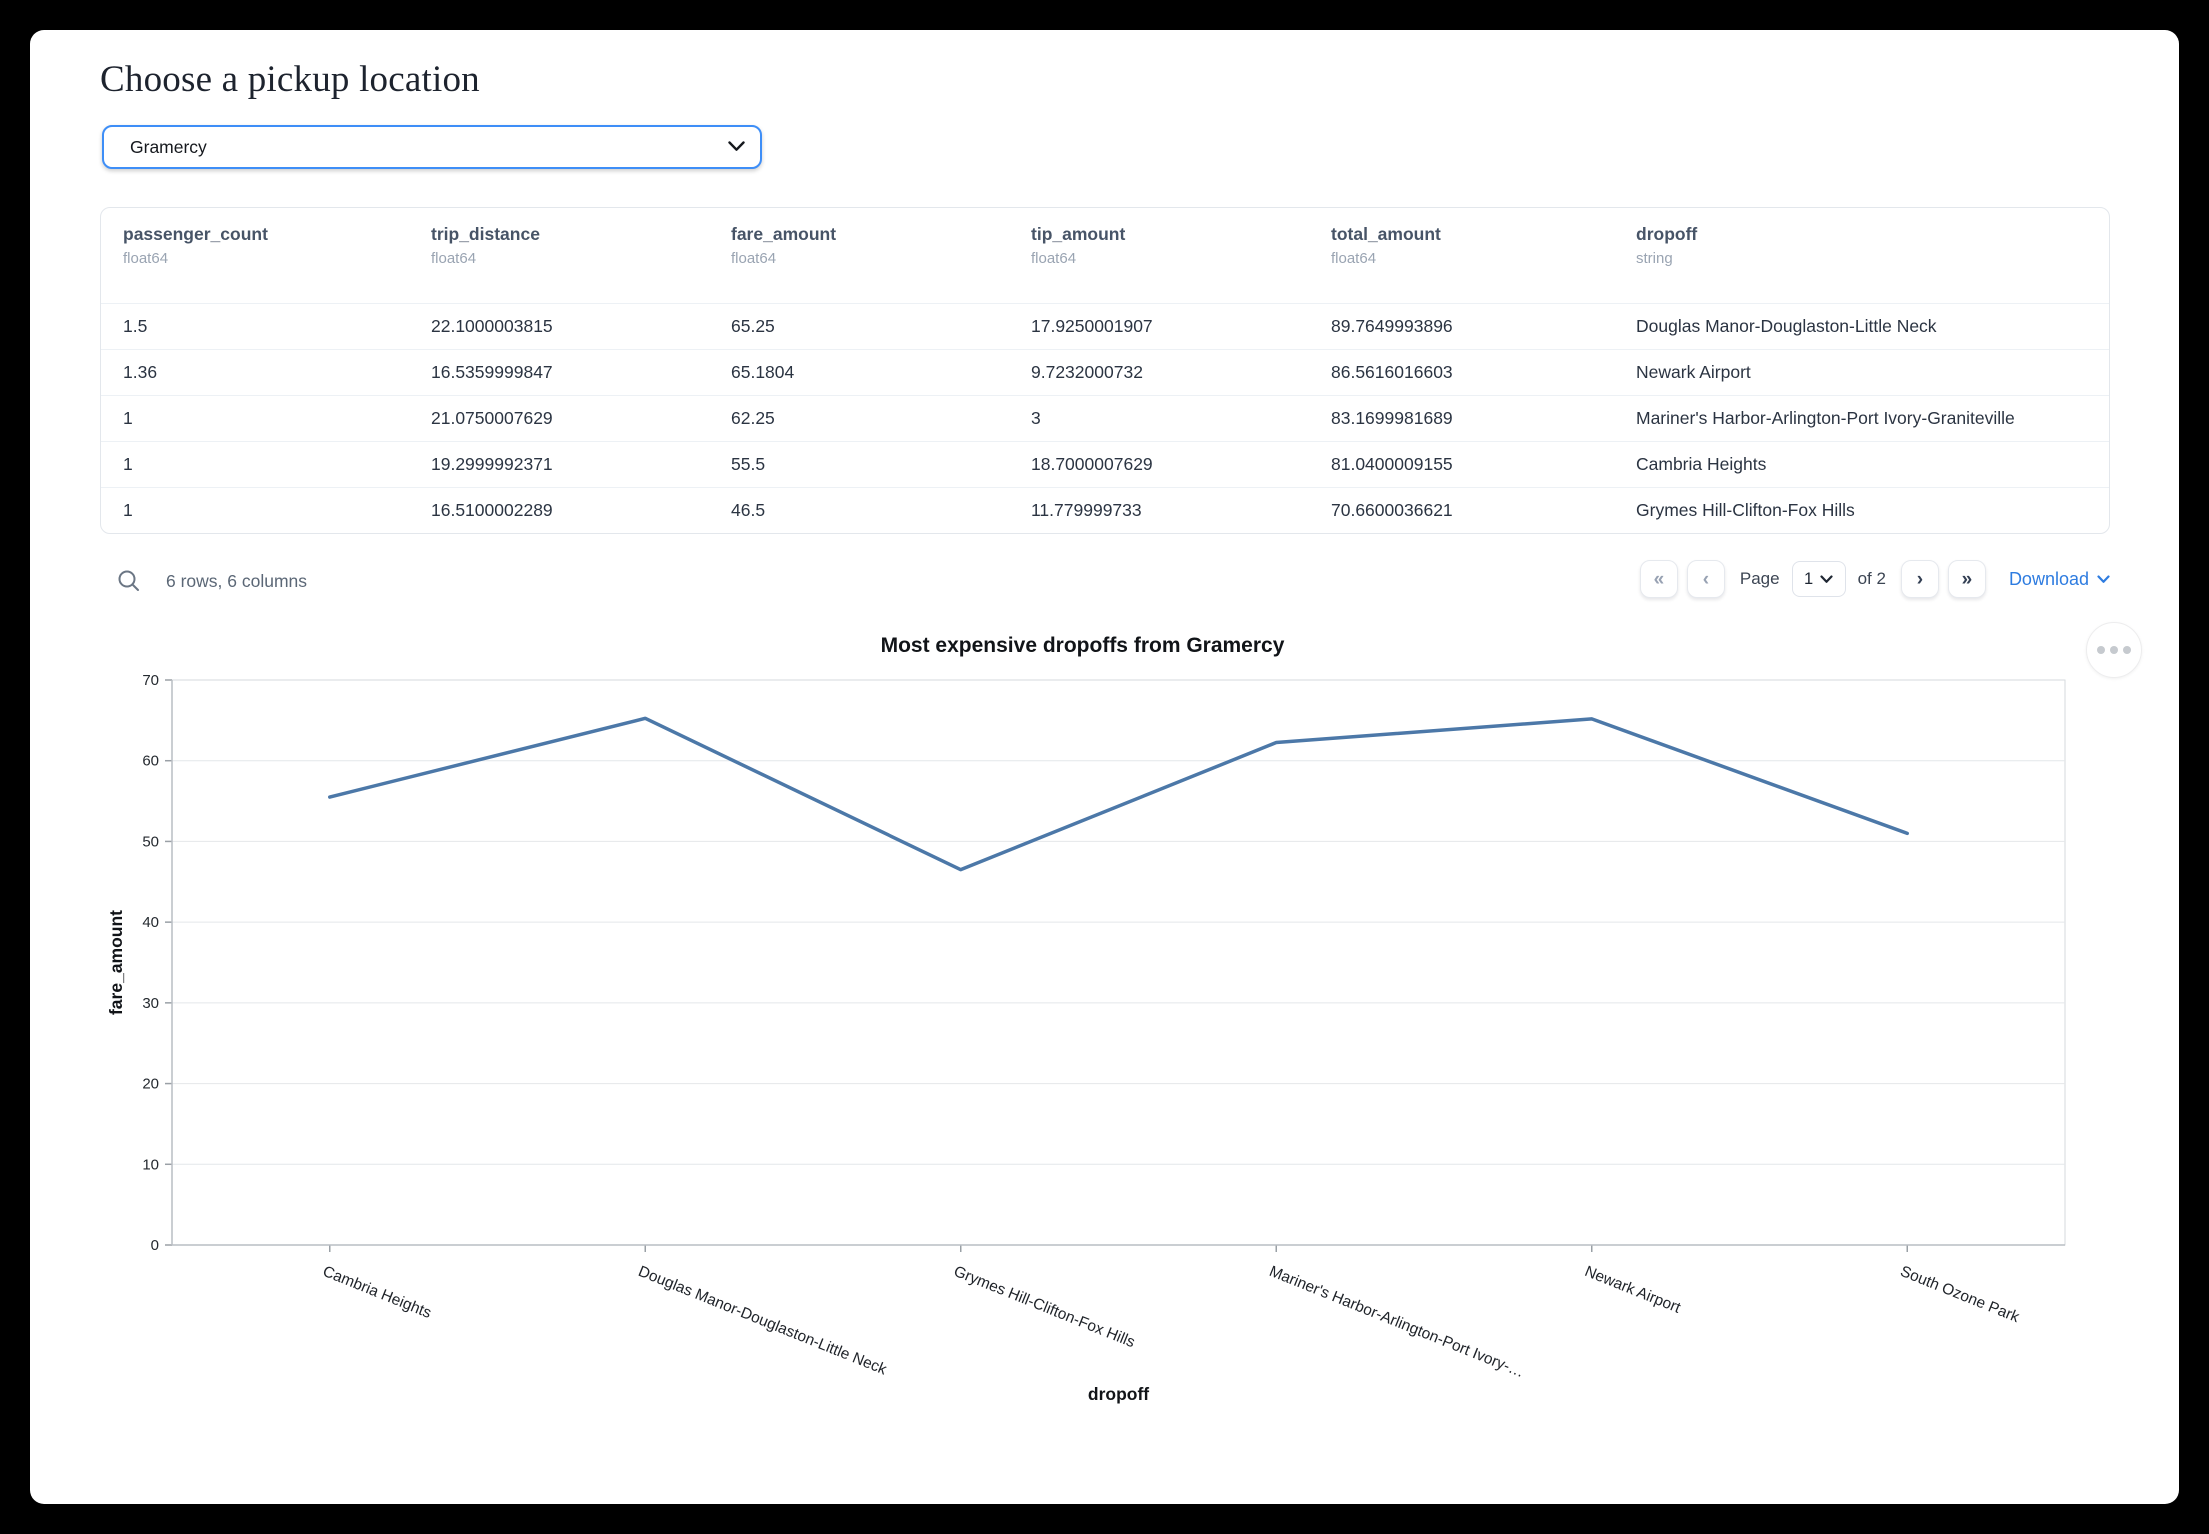  I want to click on table-cell: 16.5359999847, so click(492, 372).